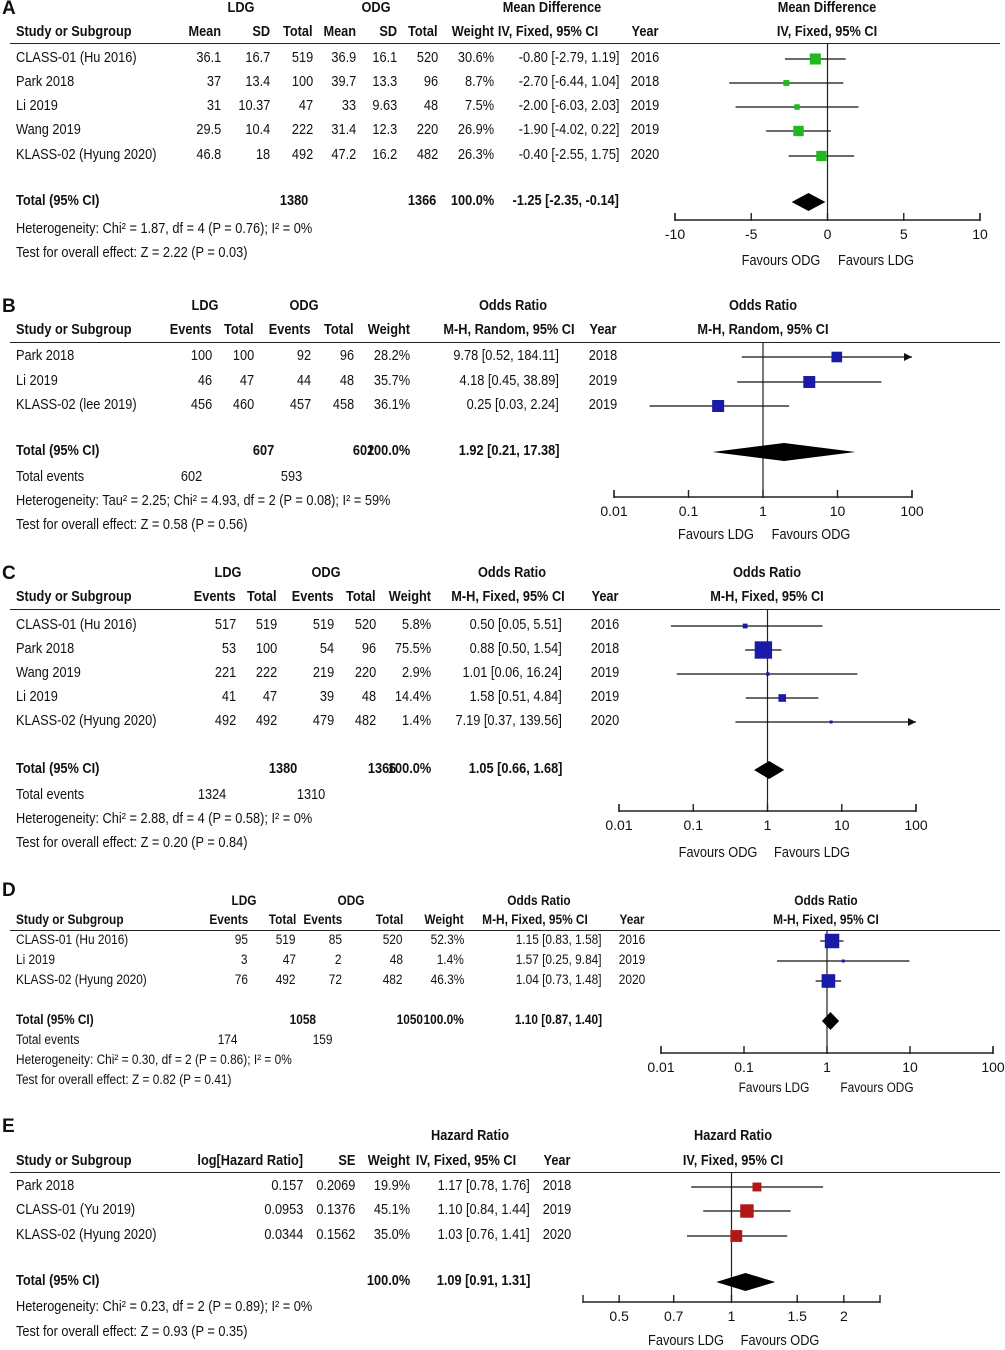 This screenshot has width=1005, height=1350. Describe the element at coordinates (266, 673) in the screenshot. I see `total-value: 222` at that location.